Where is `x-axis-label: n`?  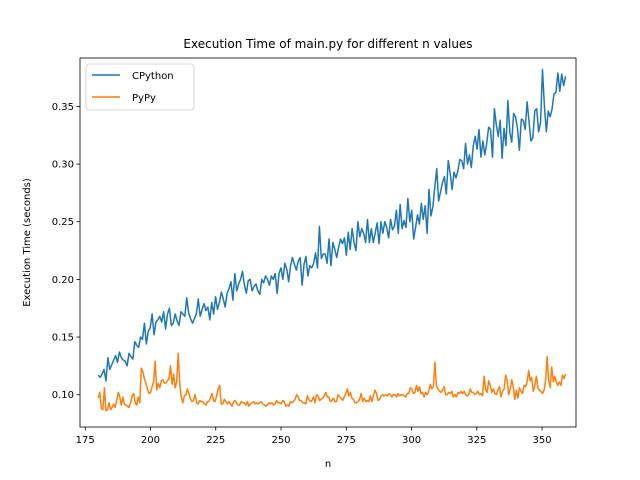 x-axis-label: n is located at coordinates (328, 464).